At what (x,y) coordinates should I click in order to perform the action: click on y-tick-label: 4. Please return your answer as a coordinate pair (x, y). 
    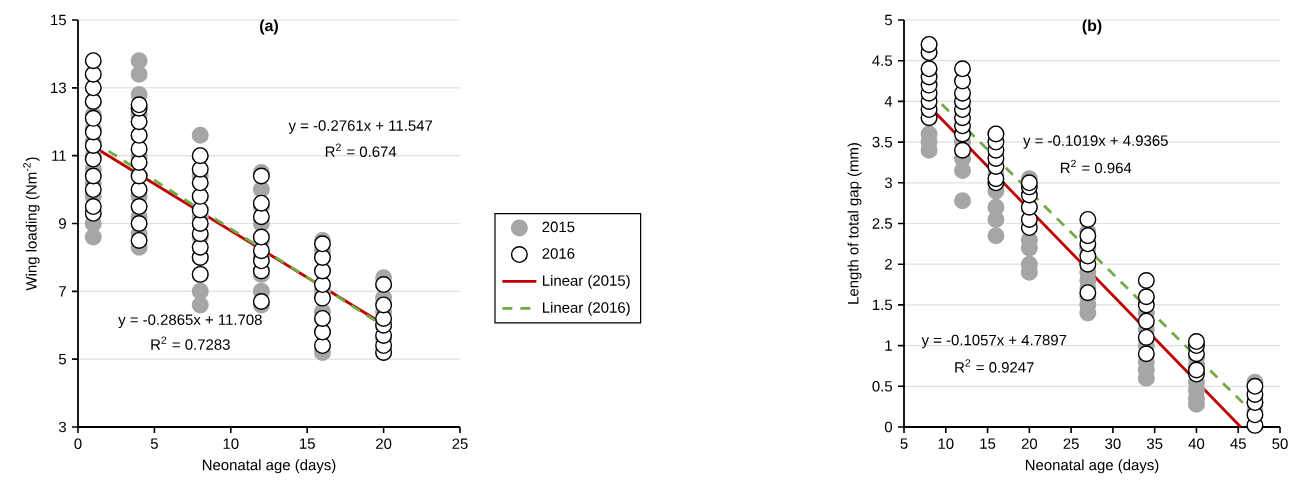
    Looking at the image, I should click on (888, 101).